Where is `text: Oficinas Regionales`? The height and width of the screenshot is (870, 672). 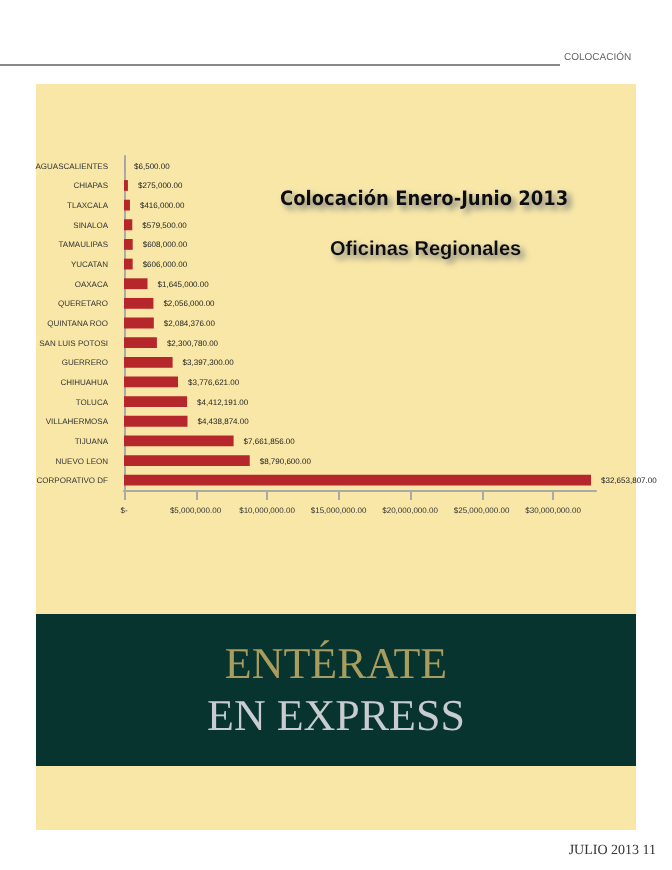 text: Oficinas Regionales is located at coordinates (426, 250).